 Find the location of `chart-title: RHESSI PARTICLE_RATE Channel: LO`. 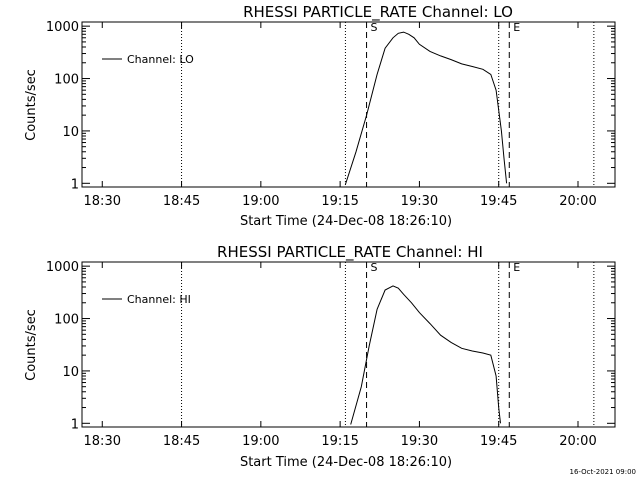

chart-title: RHESSI PARTICLE_RATE Channel: LO is located at coordinates (378, 12).